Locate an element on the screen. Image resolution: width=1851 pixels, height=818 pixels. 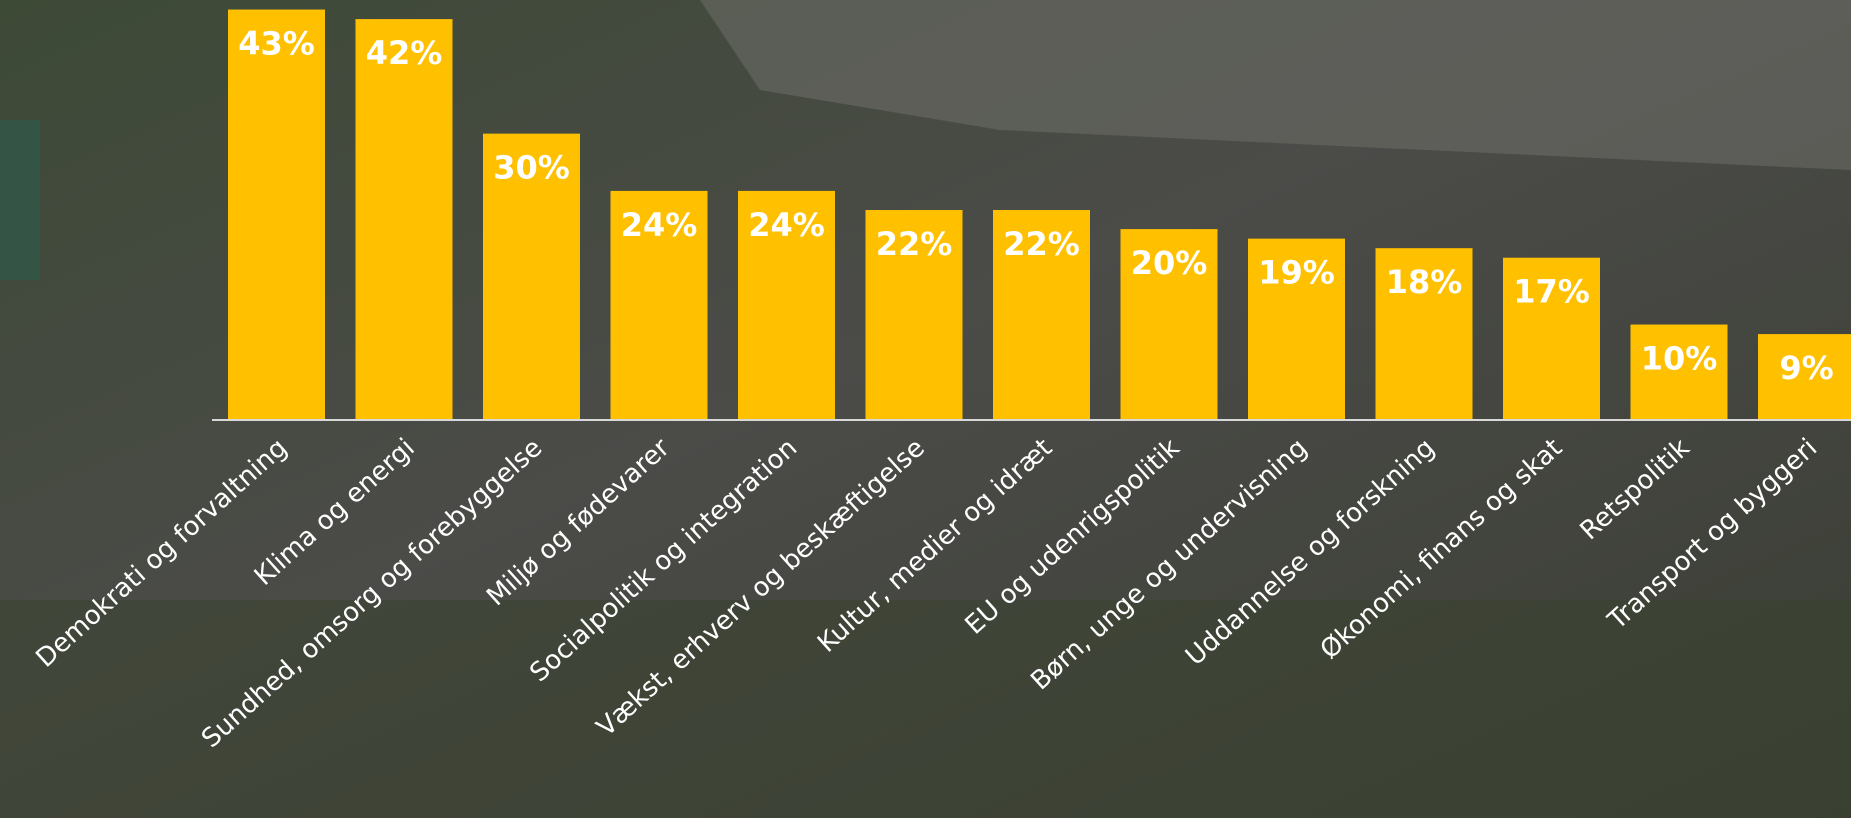
value-label: 18% is located at coordinates (1424, 282).